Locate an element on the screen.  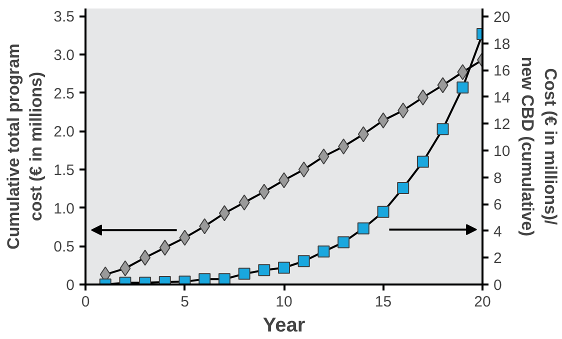
y2-tick-label: 10 is located at coordinates (502, 151).